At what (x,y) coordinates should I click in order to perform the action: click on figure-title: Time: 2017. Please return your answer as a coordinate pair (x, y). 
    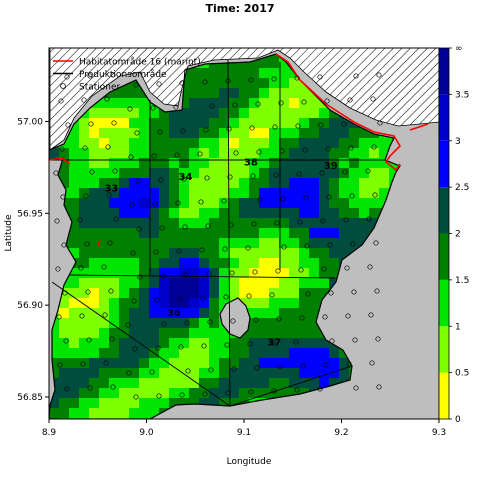
    Looking at the image, I should click on (239, 8).